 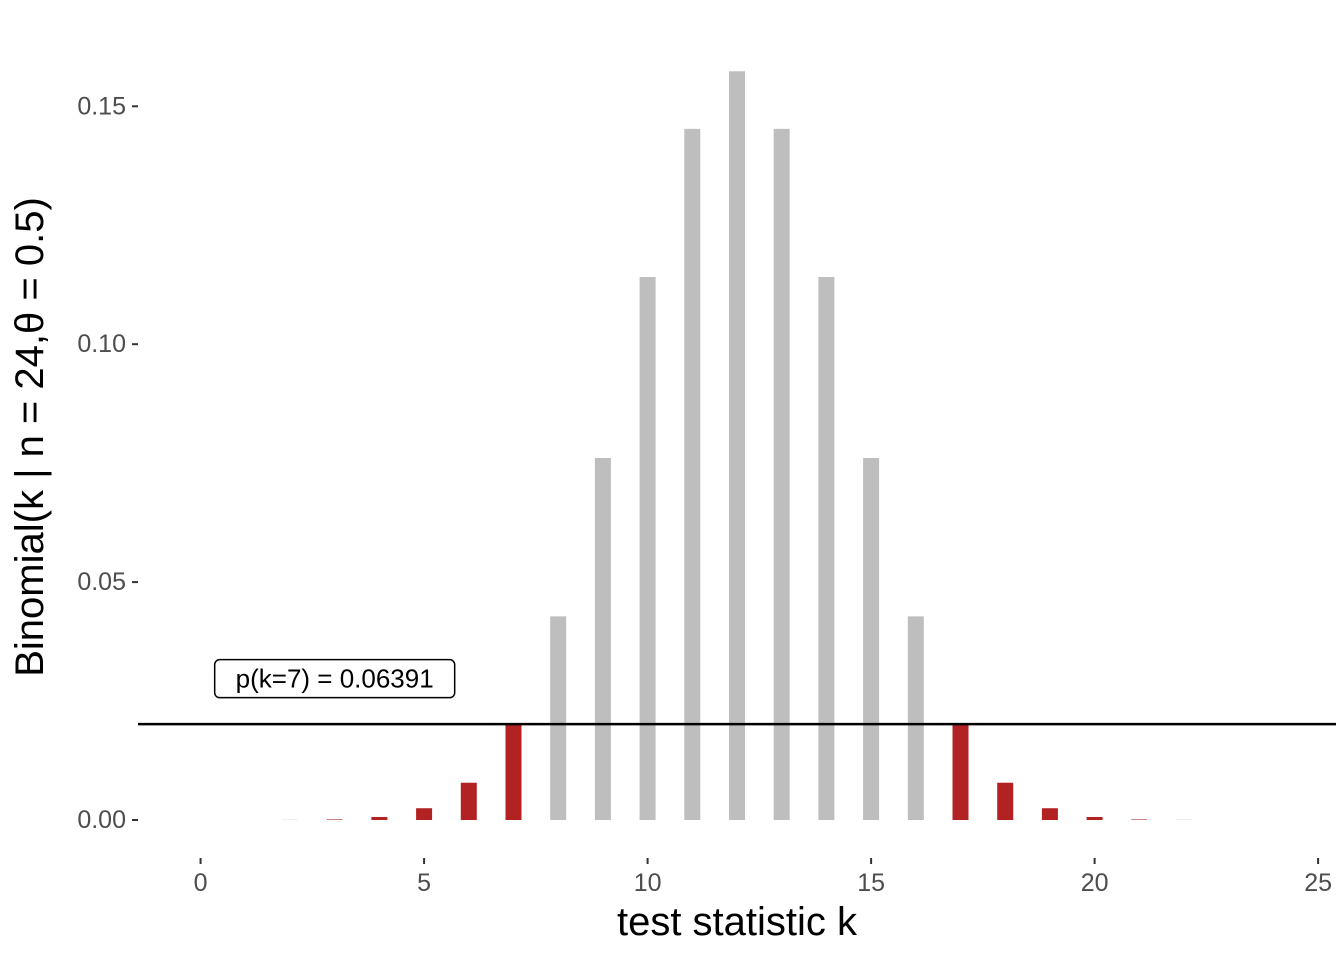 I want to click on y-tick-label: 0.15, so click(x=101, y=106).